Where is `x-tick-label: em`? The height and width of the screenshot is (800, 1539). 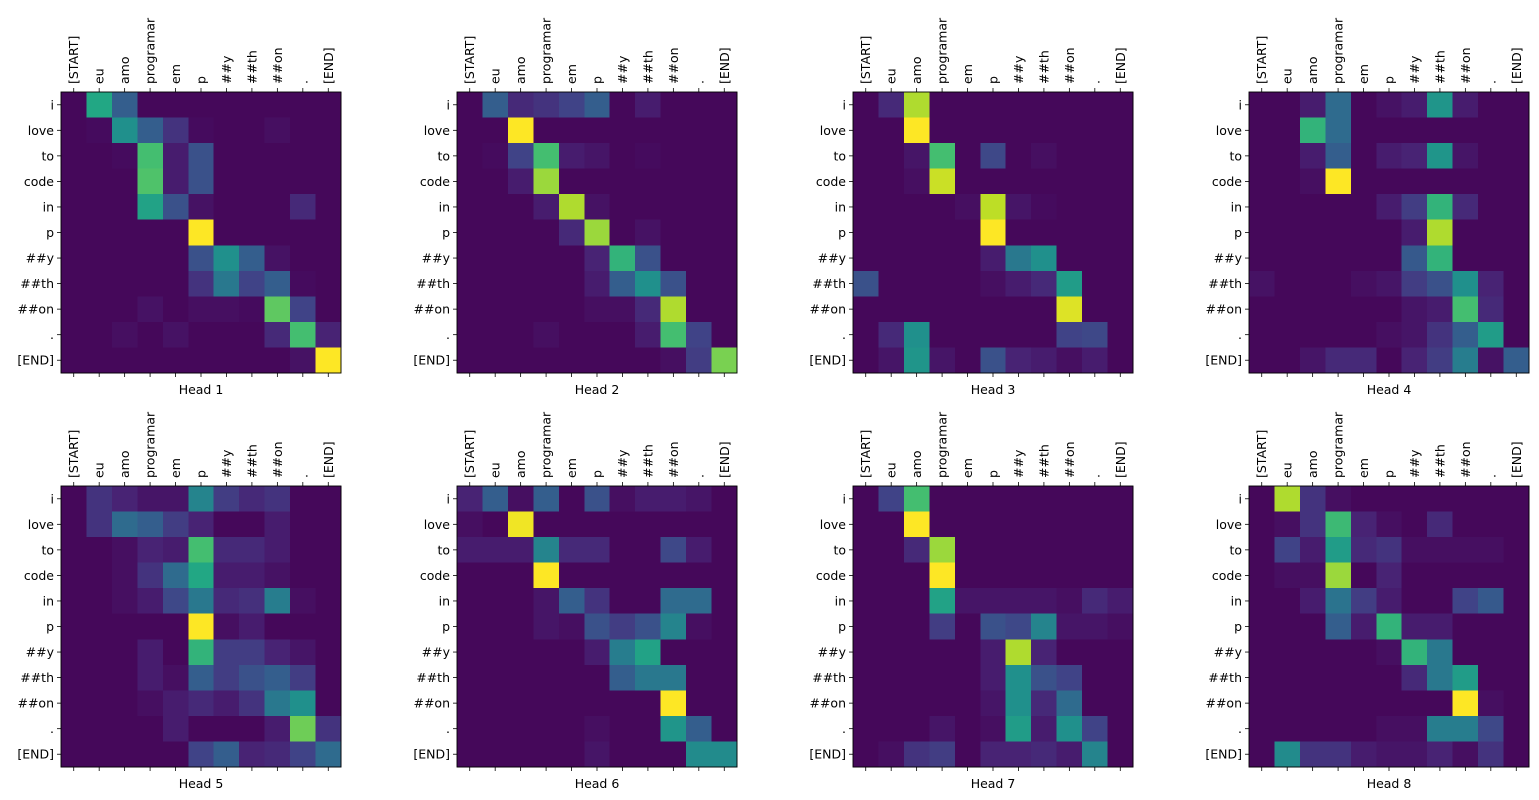
x-tick-label: em is located at coordinates (571, 74).